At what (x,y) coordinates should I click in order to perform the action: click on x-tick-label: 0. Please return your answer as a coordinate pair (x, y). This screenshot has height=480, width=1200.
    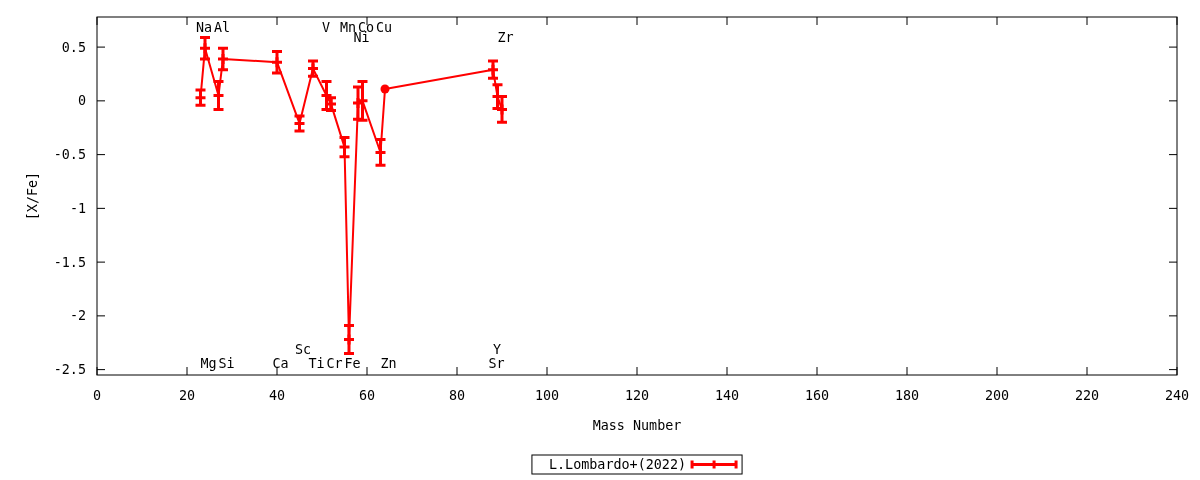
    Looking at the image, I should click on (97, 395).